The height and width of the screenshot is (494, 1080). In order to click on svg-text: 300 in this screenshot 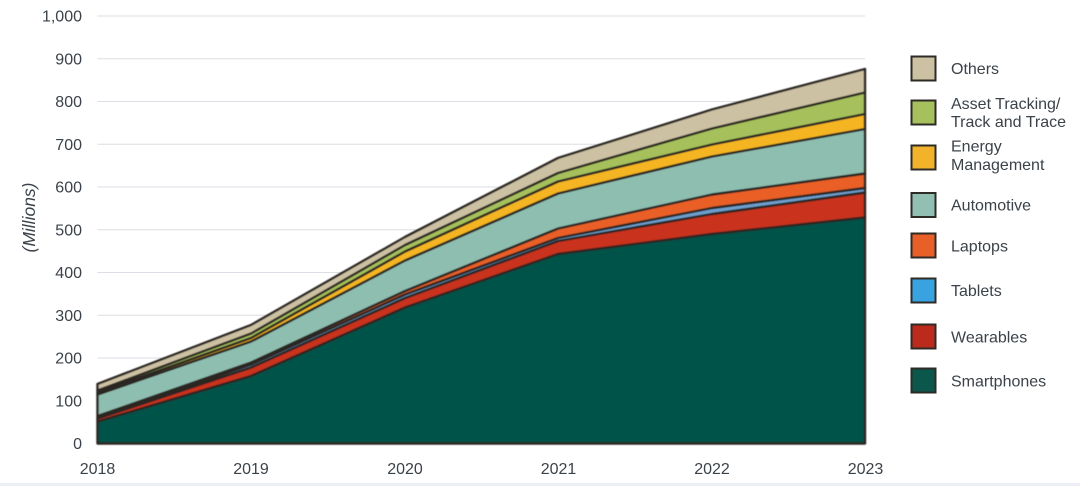, I will do `click(68, 316)`.